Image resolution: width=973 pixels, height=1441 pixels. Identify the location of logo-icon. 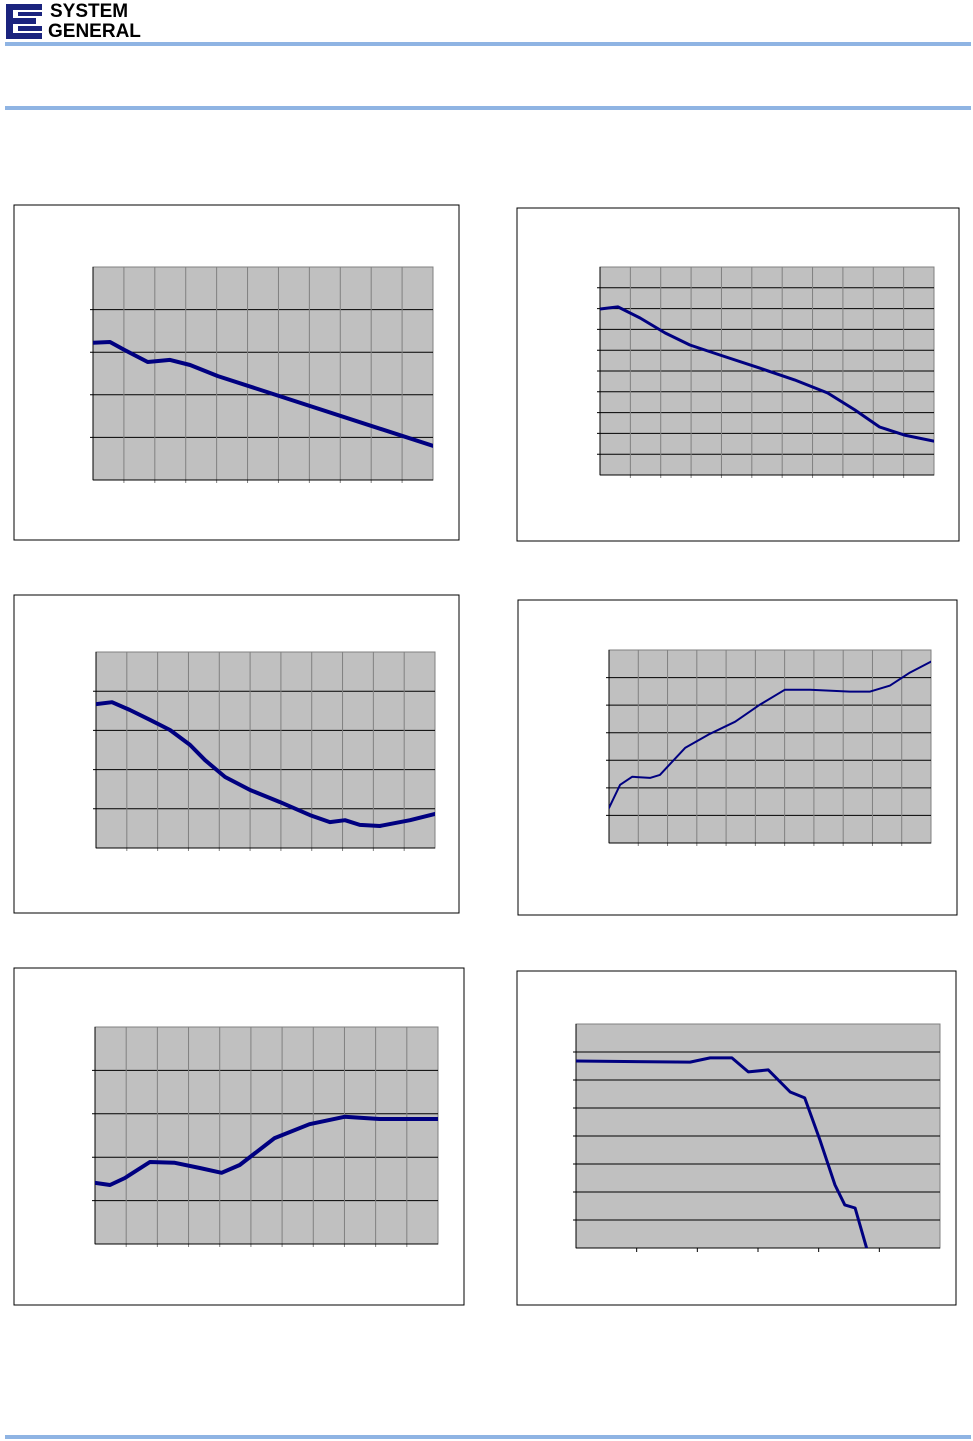
(24, 21).